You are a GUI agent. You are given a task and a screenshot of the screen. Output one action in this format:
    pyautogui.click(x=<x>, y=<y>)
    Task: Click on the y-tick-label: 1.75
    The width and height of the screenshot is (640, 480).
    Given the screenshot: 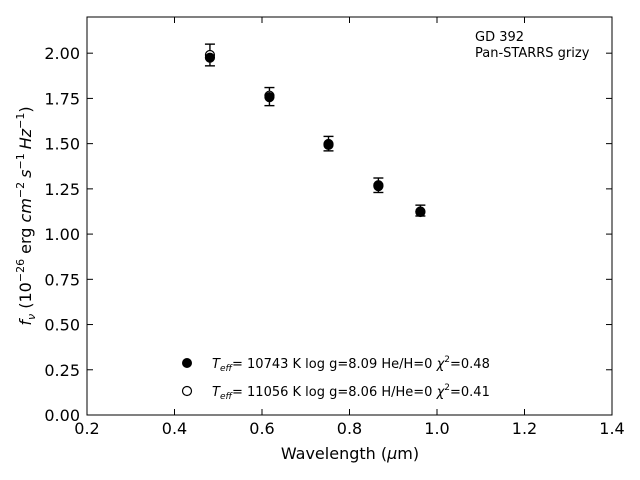 What is the action you would take?
    pyautogui.click(x=62, y=98)
    